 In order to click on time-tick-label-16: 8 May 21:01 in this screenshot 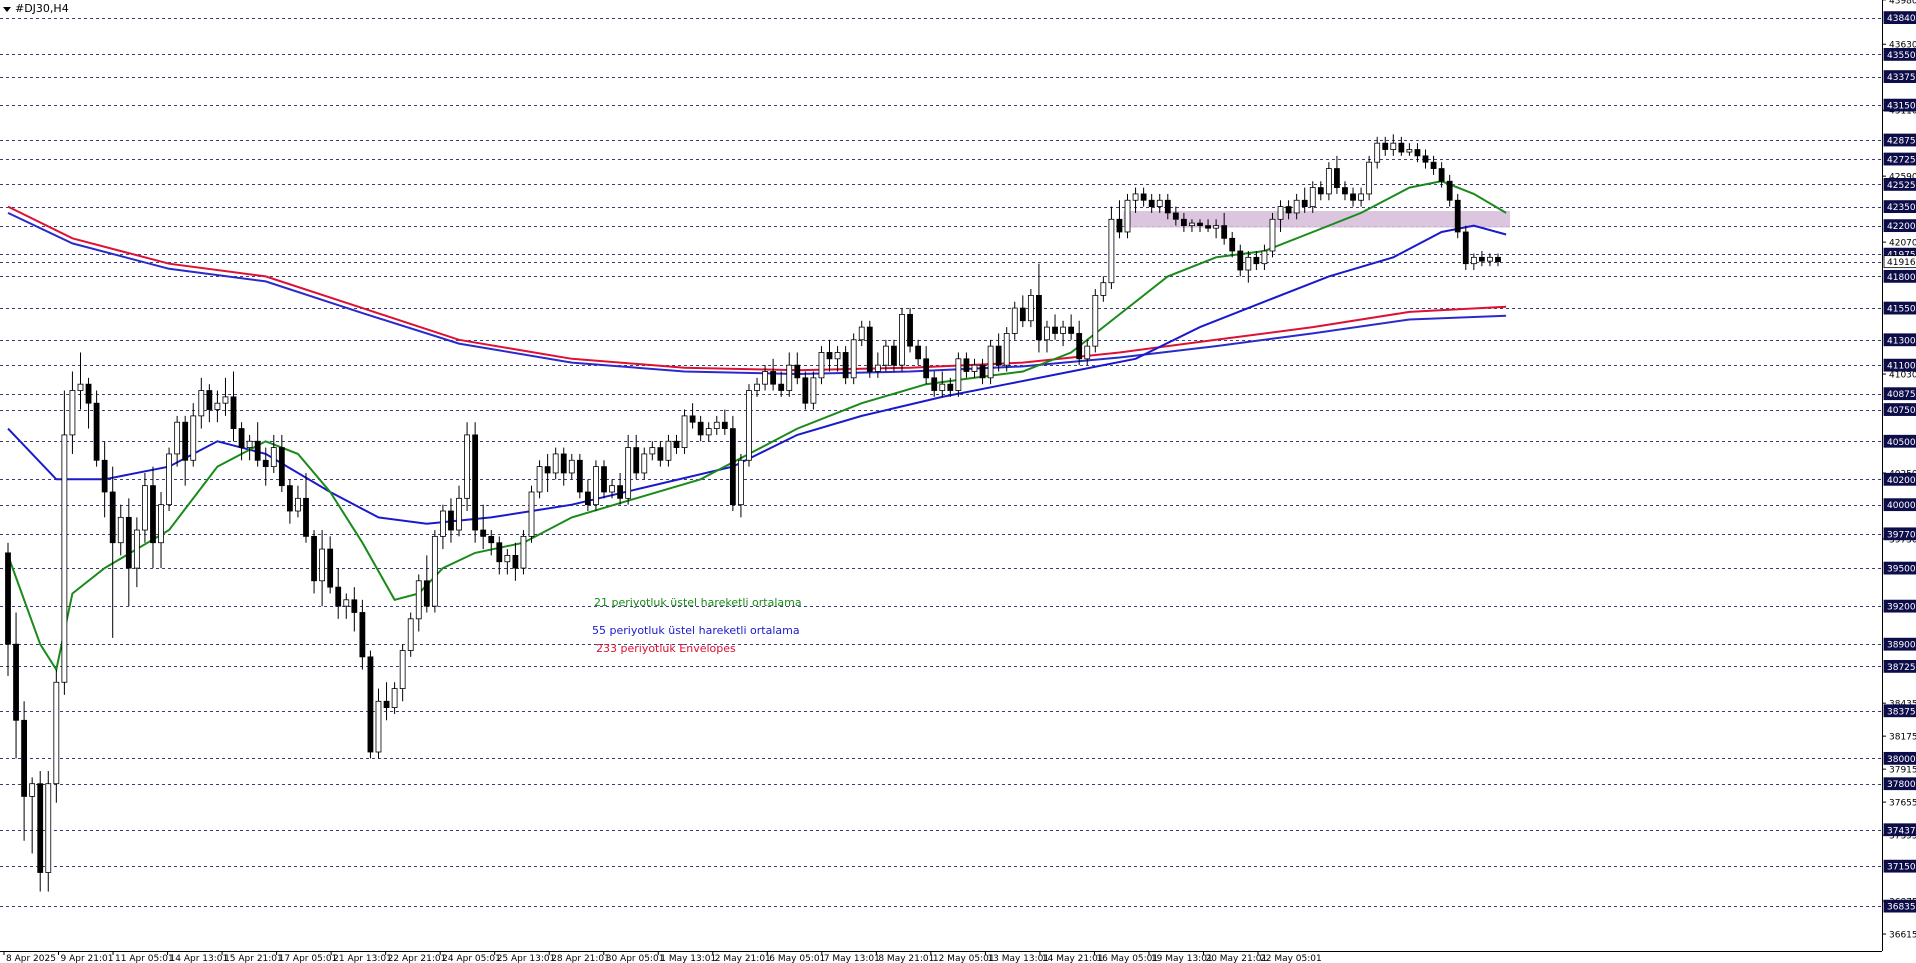, I will do `click(906, 958)`.